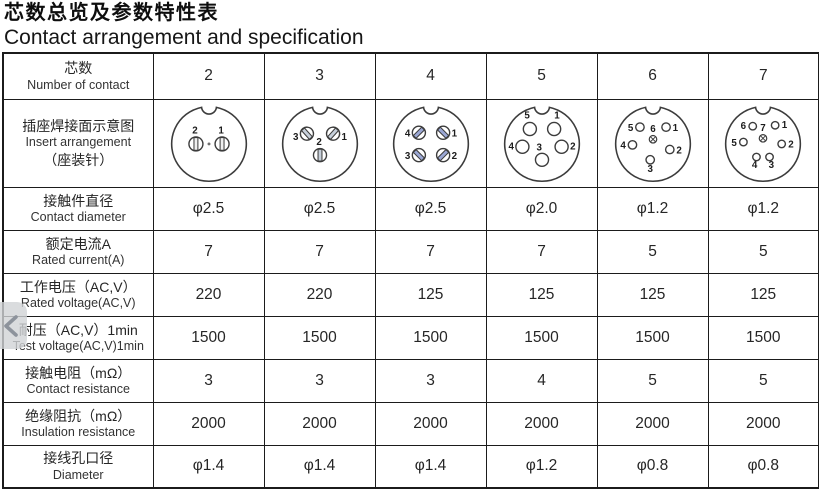  I want to click on row-label-number-of-contact: 芯数 Number of contact, so click(78, 76).